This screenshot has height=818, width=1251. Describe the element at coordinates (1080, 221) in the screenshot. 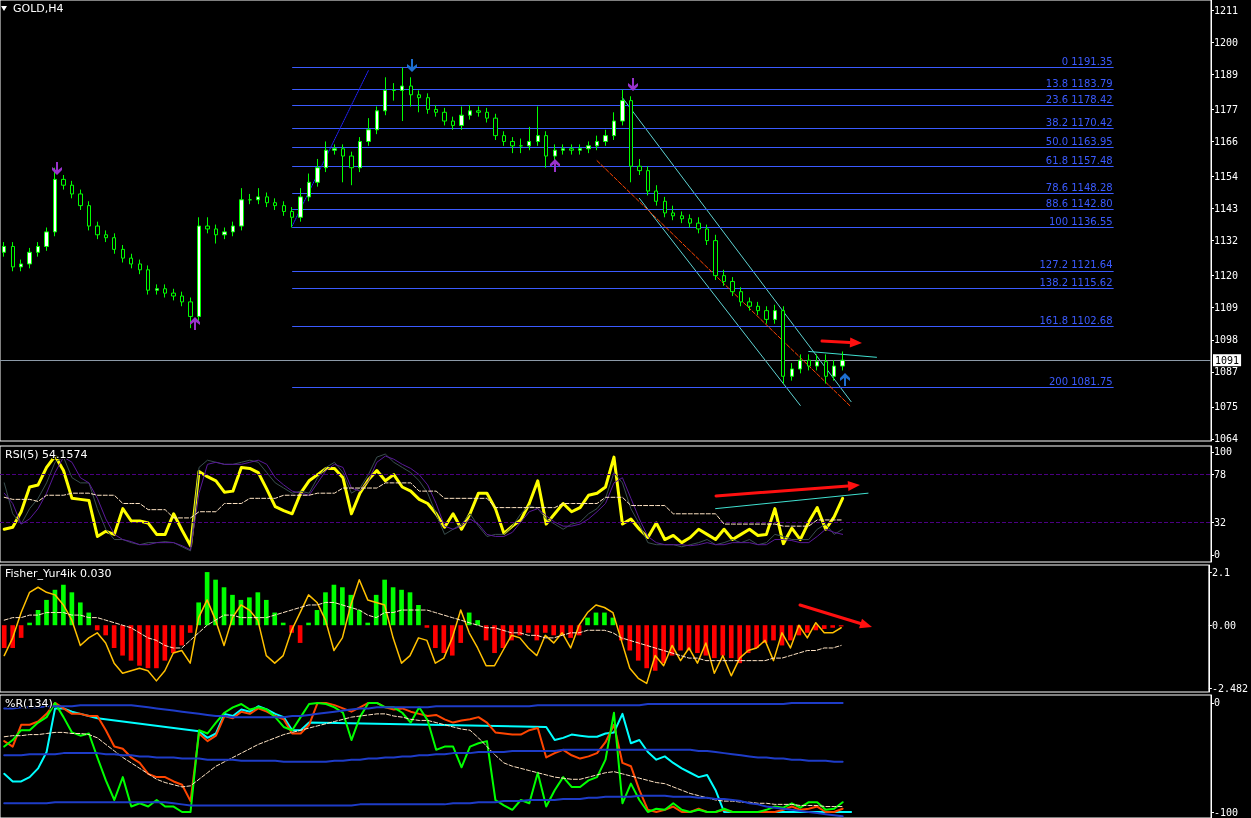

I see `ref-line-label: 100 1136.55` at that location.